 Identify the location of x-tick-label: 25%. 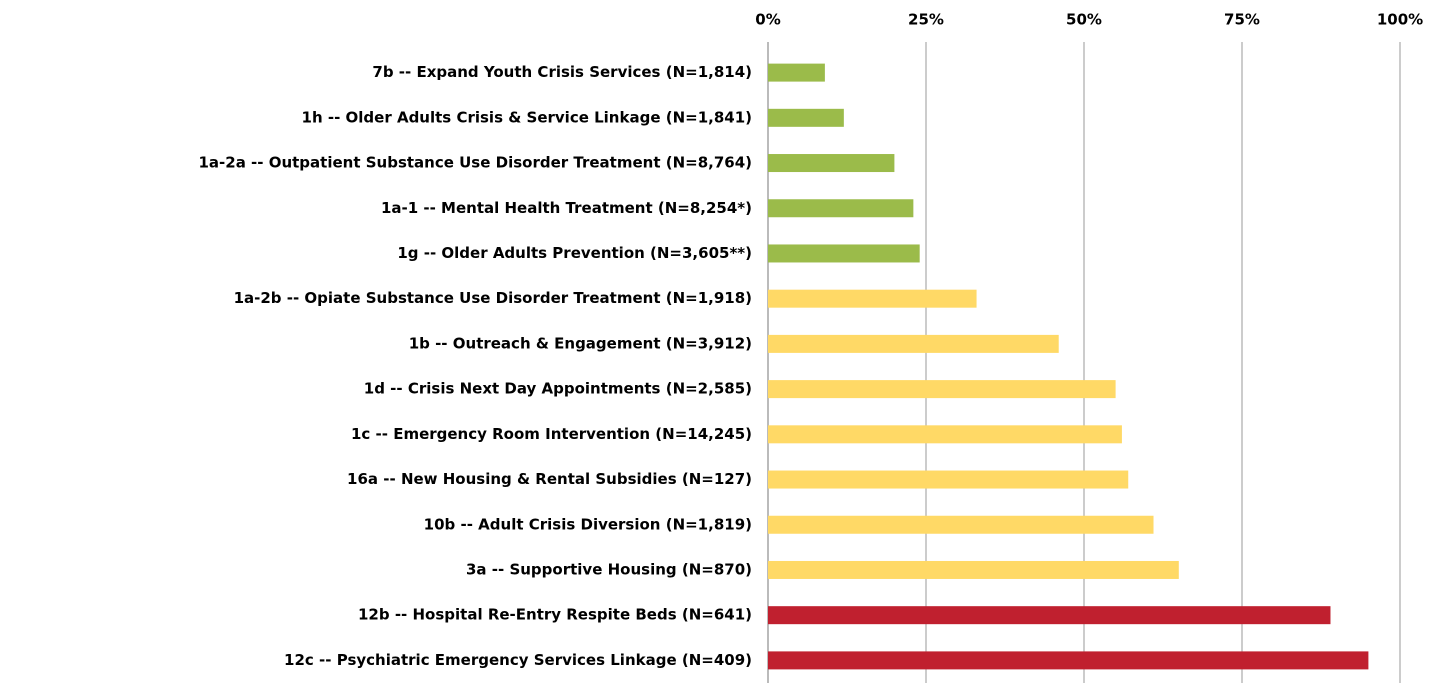
(926, 20).